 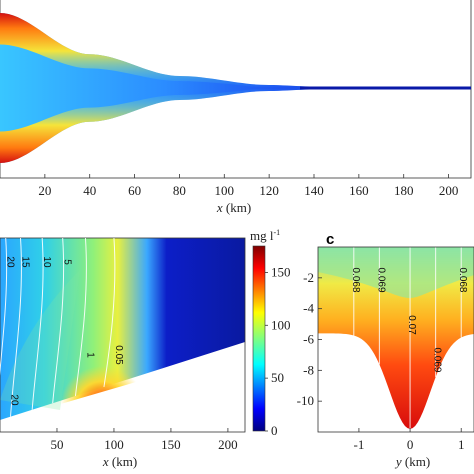 I want to click on top-x-tick-label: 160, so click(x=359, y=190).